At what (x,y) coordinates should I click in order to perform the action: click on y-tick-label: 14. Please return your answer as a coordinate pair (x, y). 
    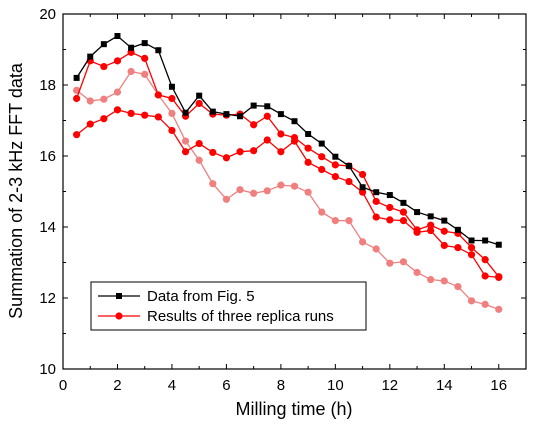
    Looking at the image, I should click on (47, 227).